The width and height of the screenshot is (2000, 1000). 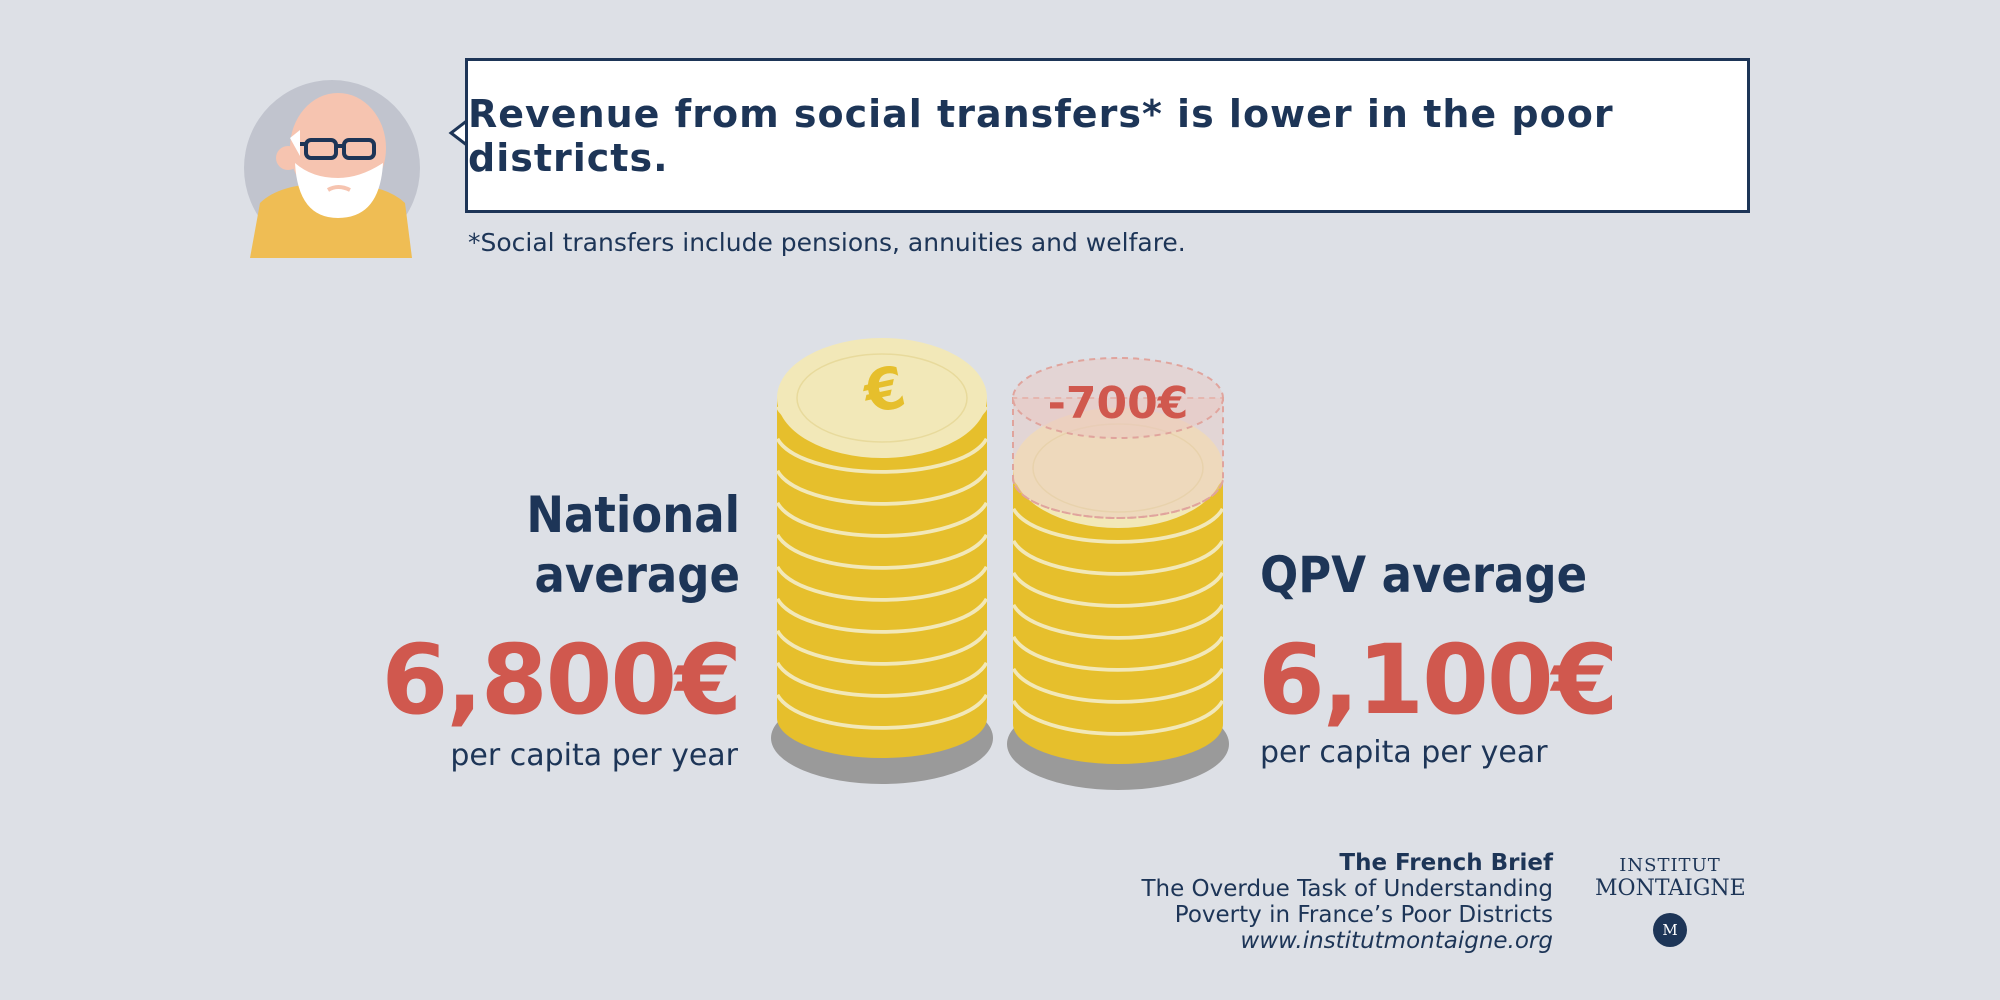 What do you see at coordinates (332, 173) in the screenshot?
I see `elderly-man-avatar-icon` at bounding box center [332, 173].